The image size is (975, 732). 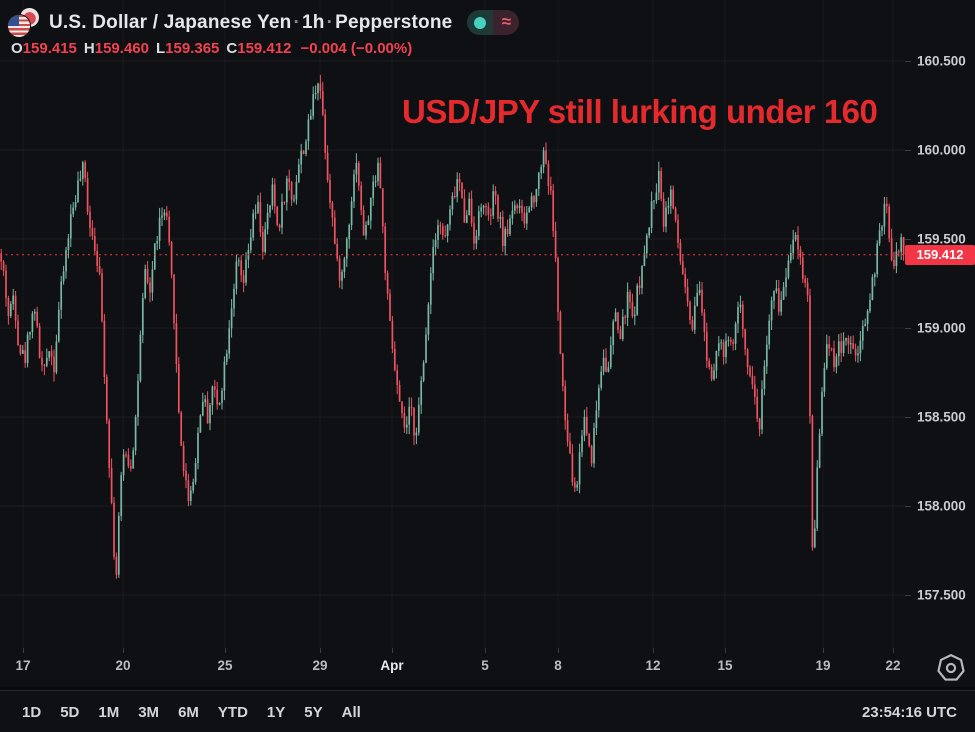 I want to click on time-tick-label: 17, so click(x=23, y=665).